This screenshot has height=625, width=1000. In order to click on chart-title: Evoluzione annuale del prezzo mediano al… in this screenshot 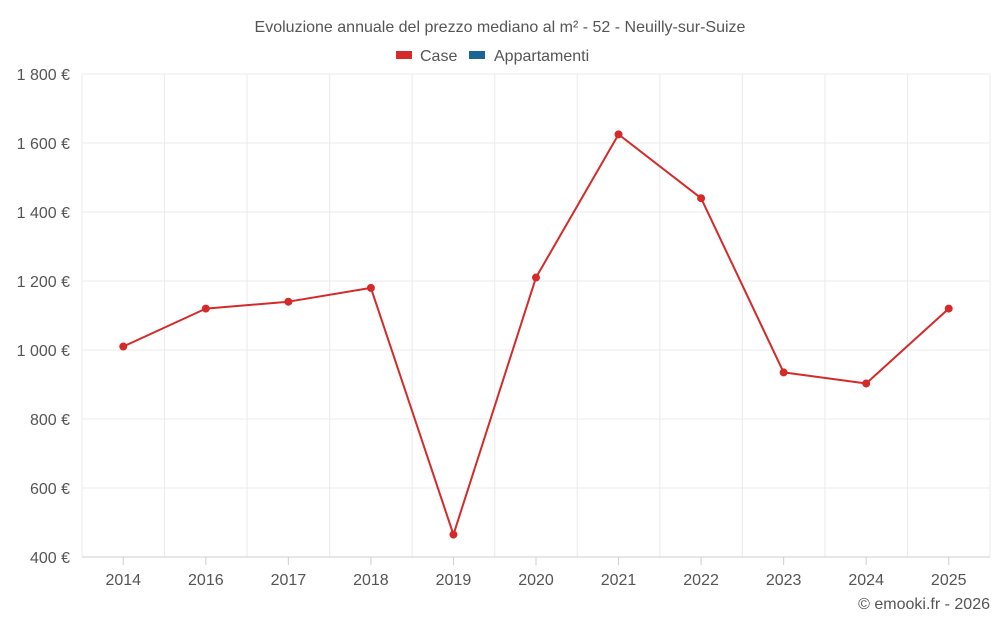, I will do `click(500, 27)`.